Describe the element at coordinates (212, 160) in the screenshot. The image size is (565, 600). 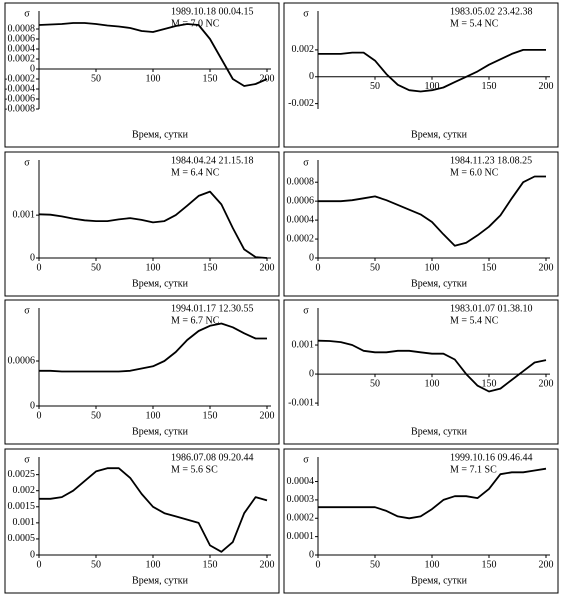
I see `annotation: 1984.04.24 21.15.18` at that location.